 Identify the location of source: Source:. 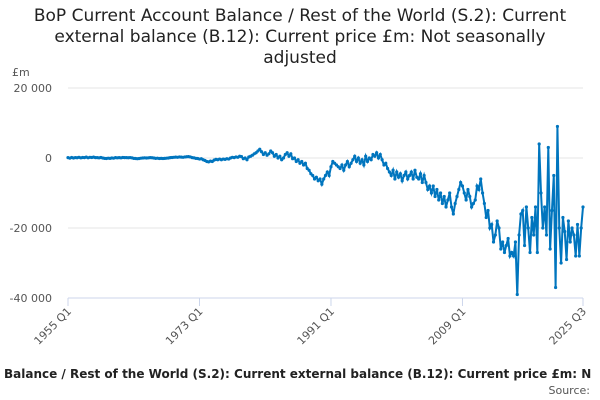
(570, 390).